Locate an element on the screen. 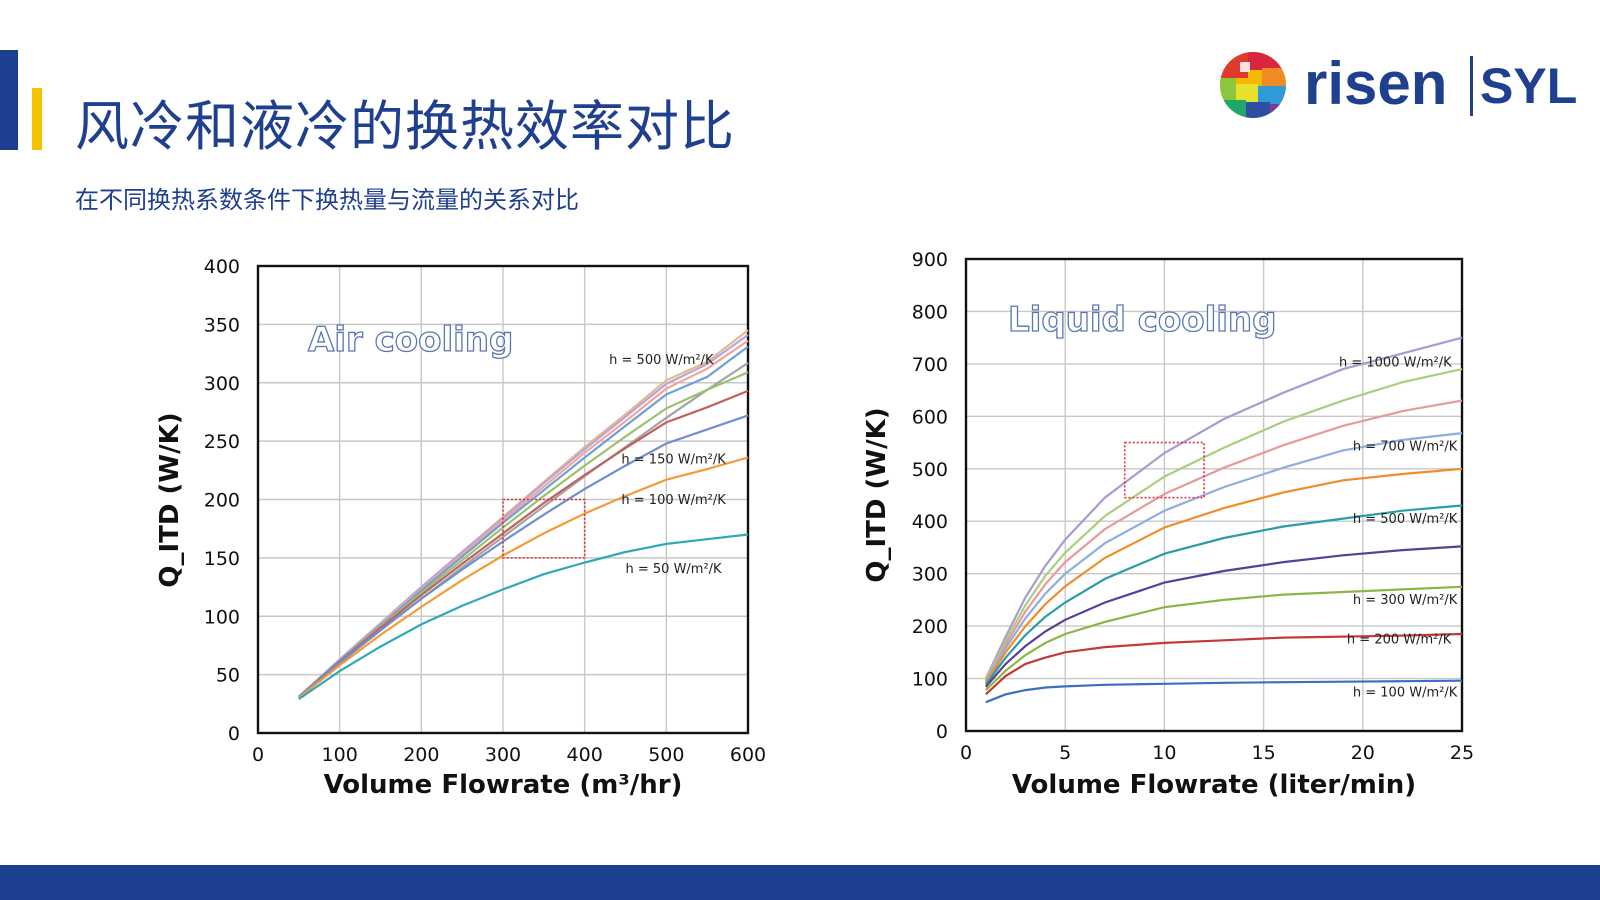  chart1-y-tick-label: 400 is located at coordinates (222, 267).